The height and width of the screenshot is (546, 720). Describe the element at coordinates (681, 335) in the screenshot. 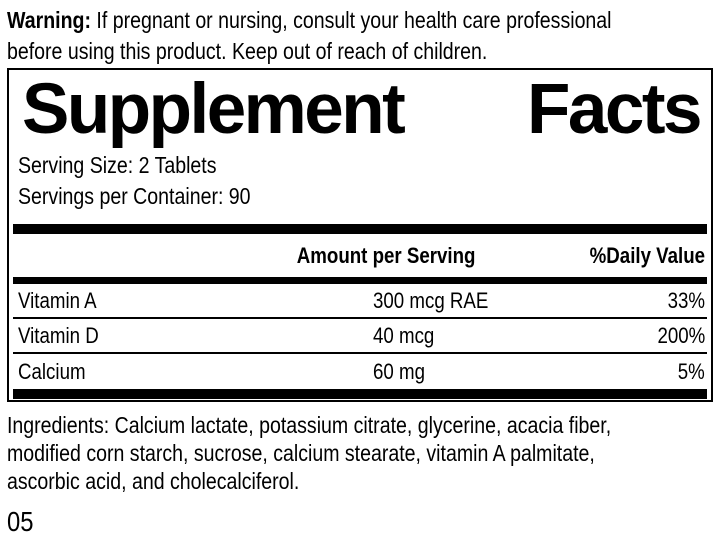

I see `nutrient-daily-value-text: 200%` at that location.